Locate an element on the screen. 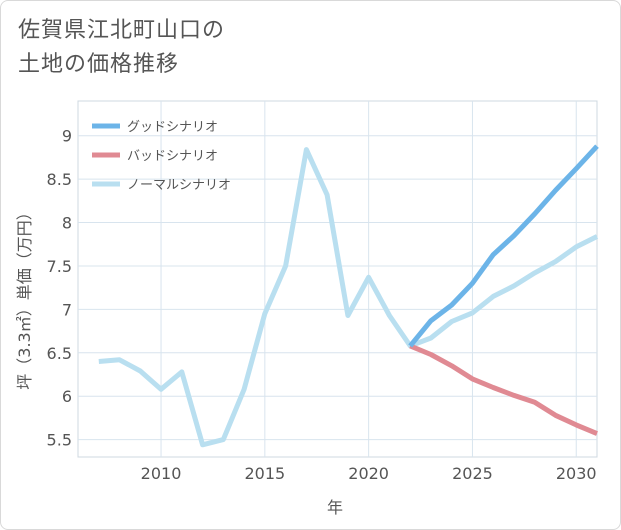  y-tick-label: 6 is located at coordinates (67, 396).